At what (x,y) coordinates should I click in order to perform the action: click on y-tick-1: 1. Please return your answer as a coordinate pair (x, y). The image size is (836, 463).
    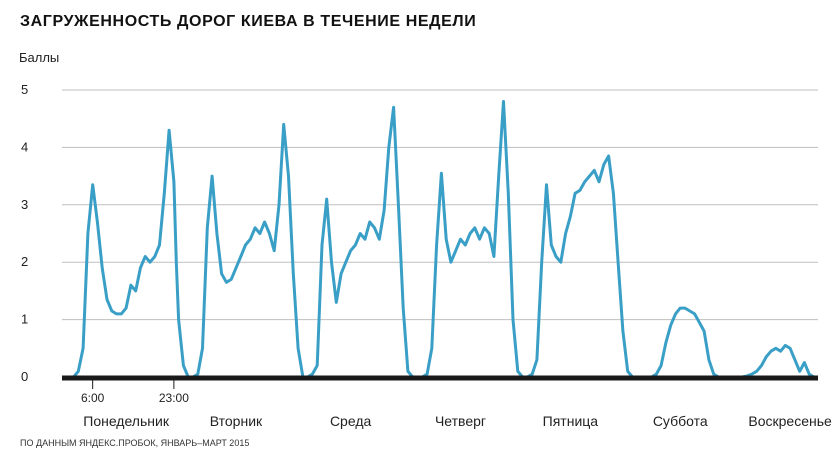
    Looking at the image, I should click on (24, 319).